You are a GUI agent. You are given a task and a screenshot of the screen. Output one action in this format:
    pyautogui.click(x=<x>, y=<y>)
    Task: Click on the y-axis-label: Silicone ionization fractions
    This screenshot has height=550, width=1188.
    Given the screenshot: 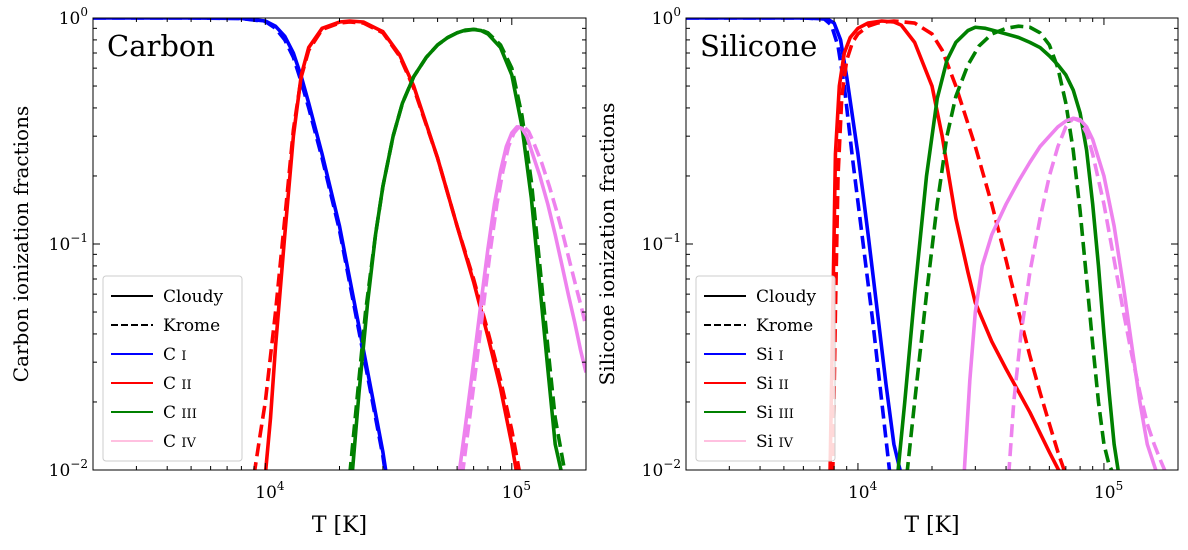 What is the action you would take?
    pyautogui.click(x=607, y=244)
    